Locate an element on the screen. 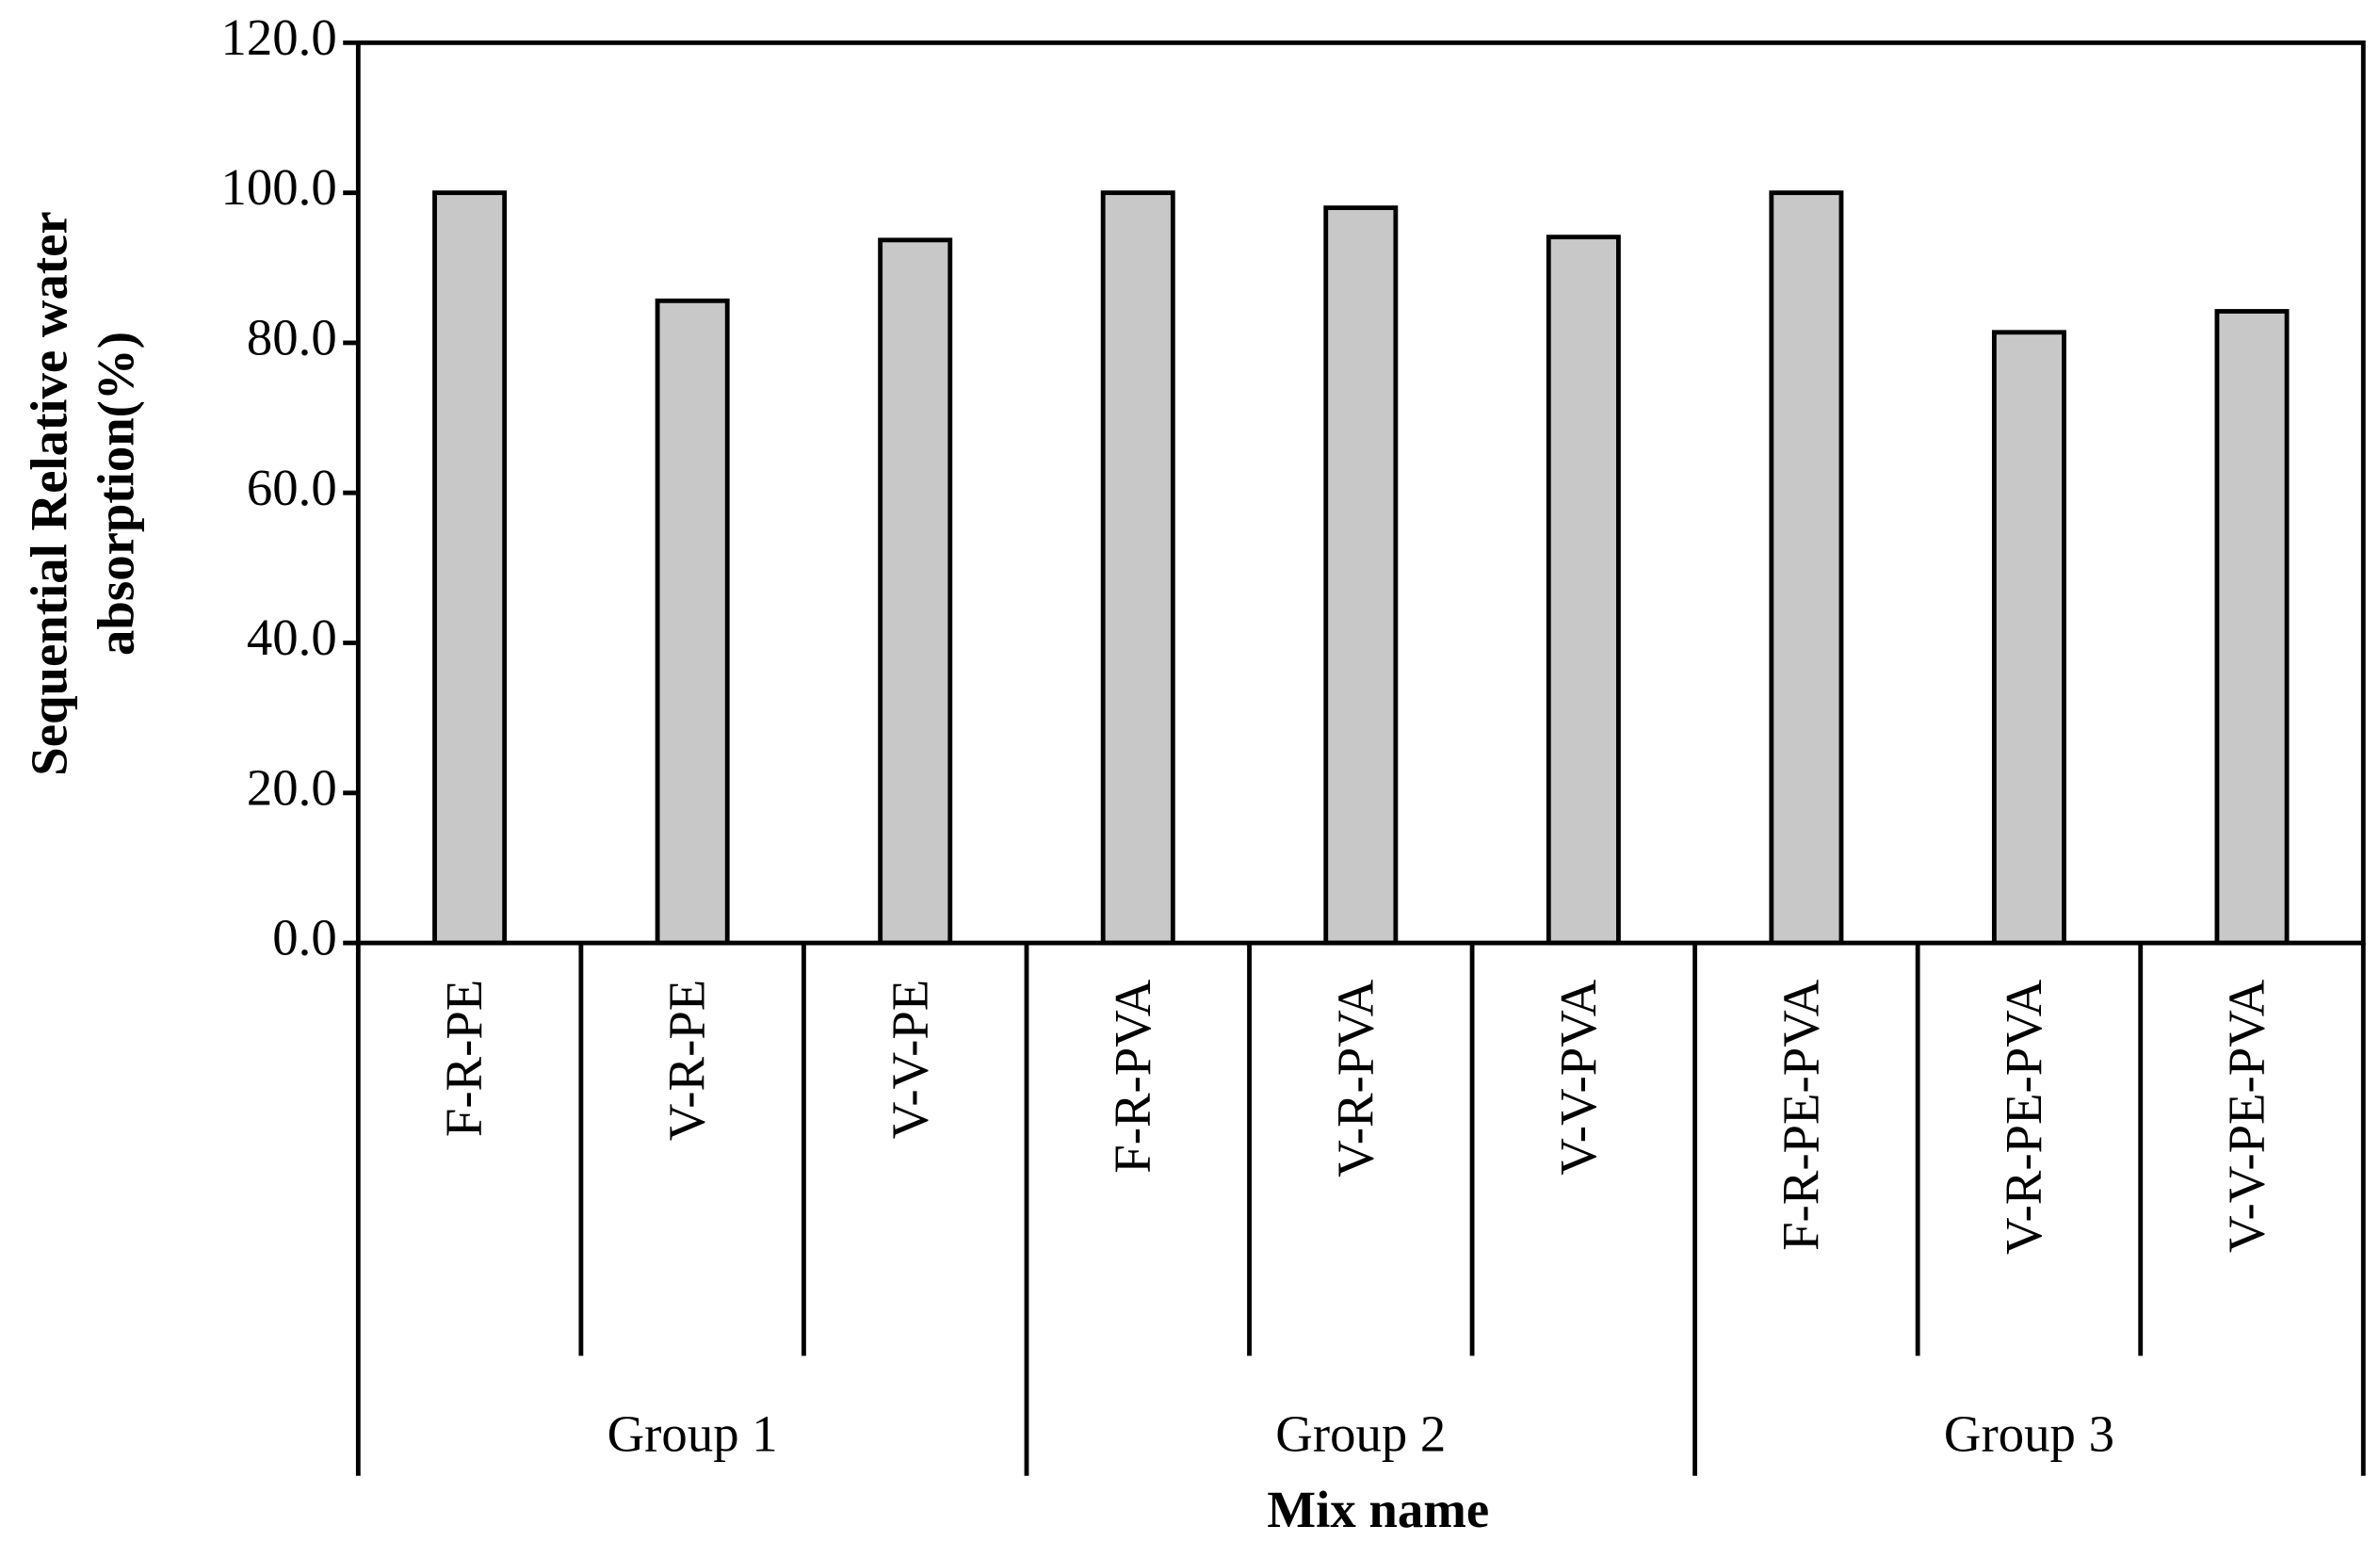 The image size is (2380, 1558). x-tick-label: V-R-PE is located at coordinates (687, 1061).